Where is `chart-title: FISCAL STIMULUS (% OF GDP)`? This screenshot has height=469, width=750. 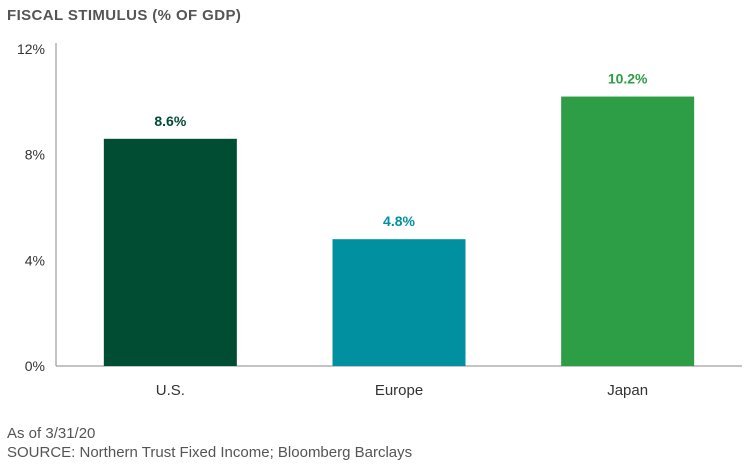 chart-title: FISCAL STIMULUS (% OF GDP) is located at coordinates (124, 15).